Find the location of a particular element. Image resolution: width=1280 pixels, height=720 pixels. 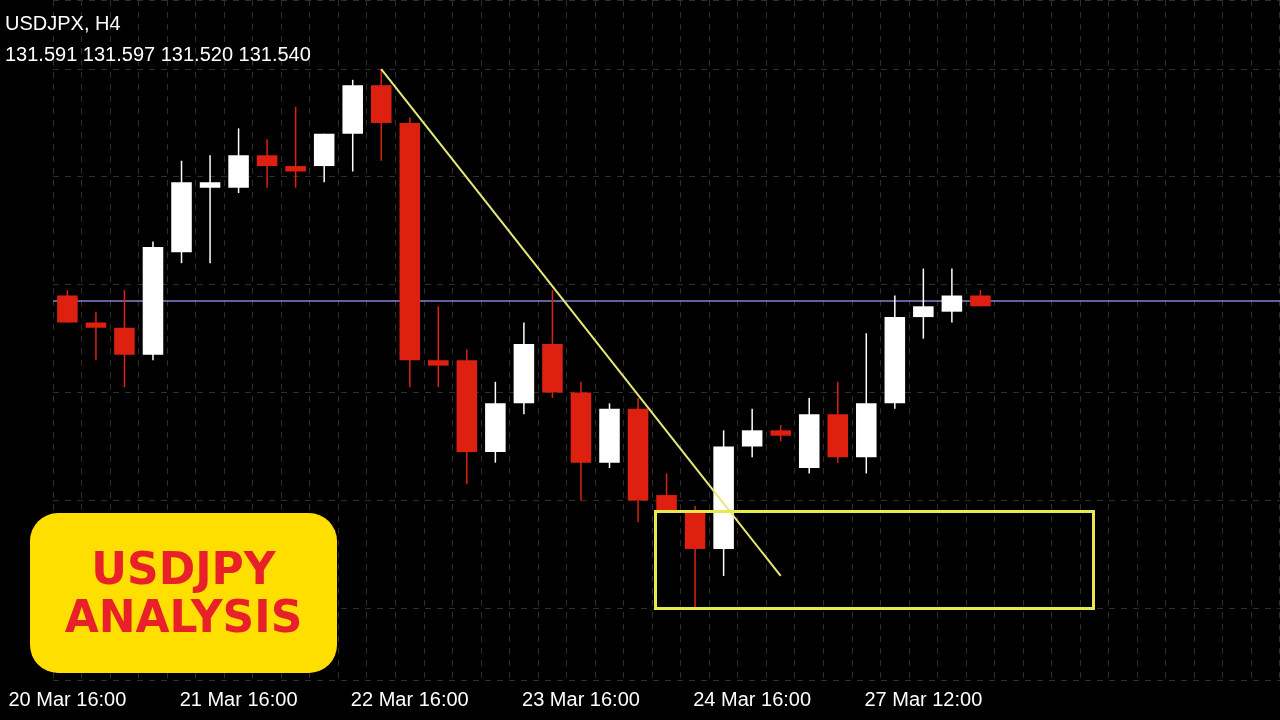

chart-subtitle: 131.591 131.597 131.520 131.540 is located at coordinates (158, 54).